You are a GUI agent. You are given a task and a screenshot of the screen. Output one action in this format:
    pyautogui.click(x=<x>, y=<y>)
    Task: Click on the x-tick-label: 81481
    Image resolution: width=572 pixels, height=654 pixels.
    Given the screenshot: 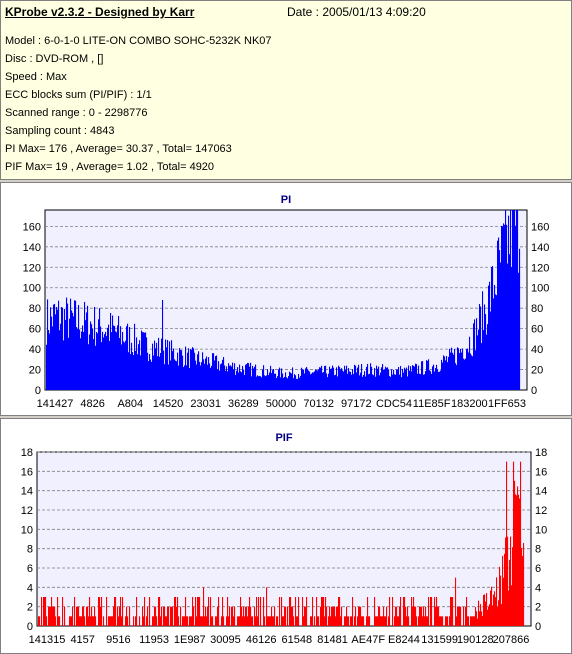 What is the action you would take?
    pyautogui.click(x=332, y=640)
    